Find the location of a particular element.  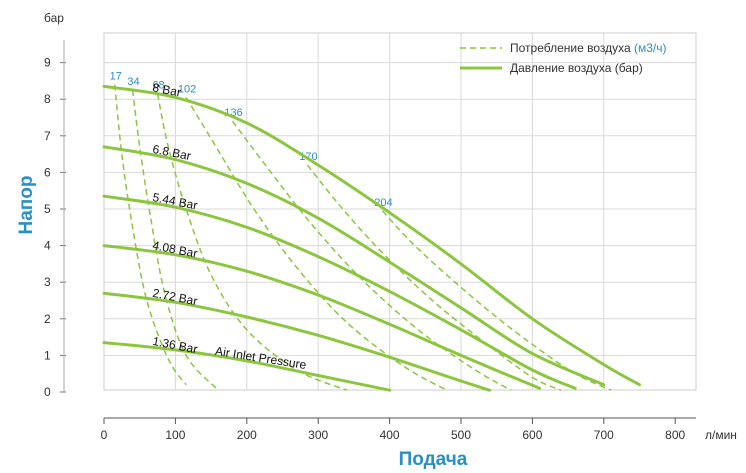

y-tick-label: 3 is located at coordinates (47, 282).